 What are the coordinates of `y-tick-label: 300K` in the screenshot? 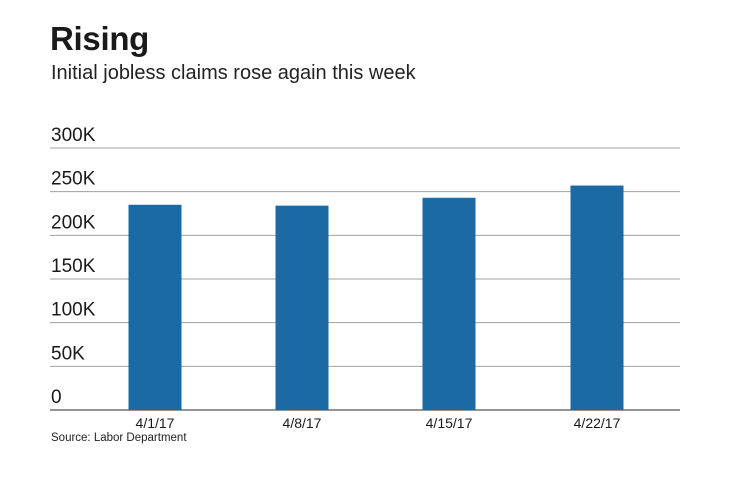 It's located at (73, 135).